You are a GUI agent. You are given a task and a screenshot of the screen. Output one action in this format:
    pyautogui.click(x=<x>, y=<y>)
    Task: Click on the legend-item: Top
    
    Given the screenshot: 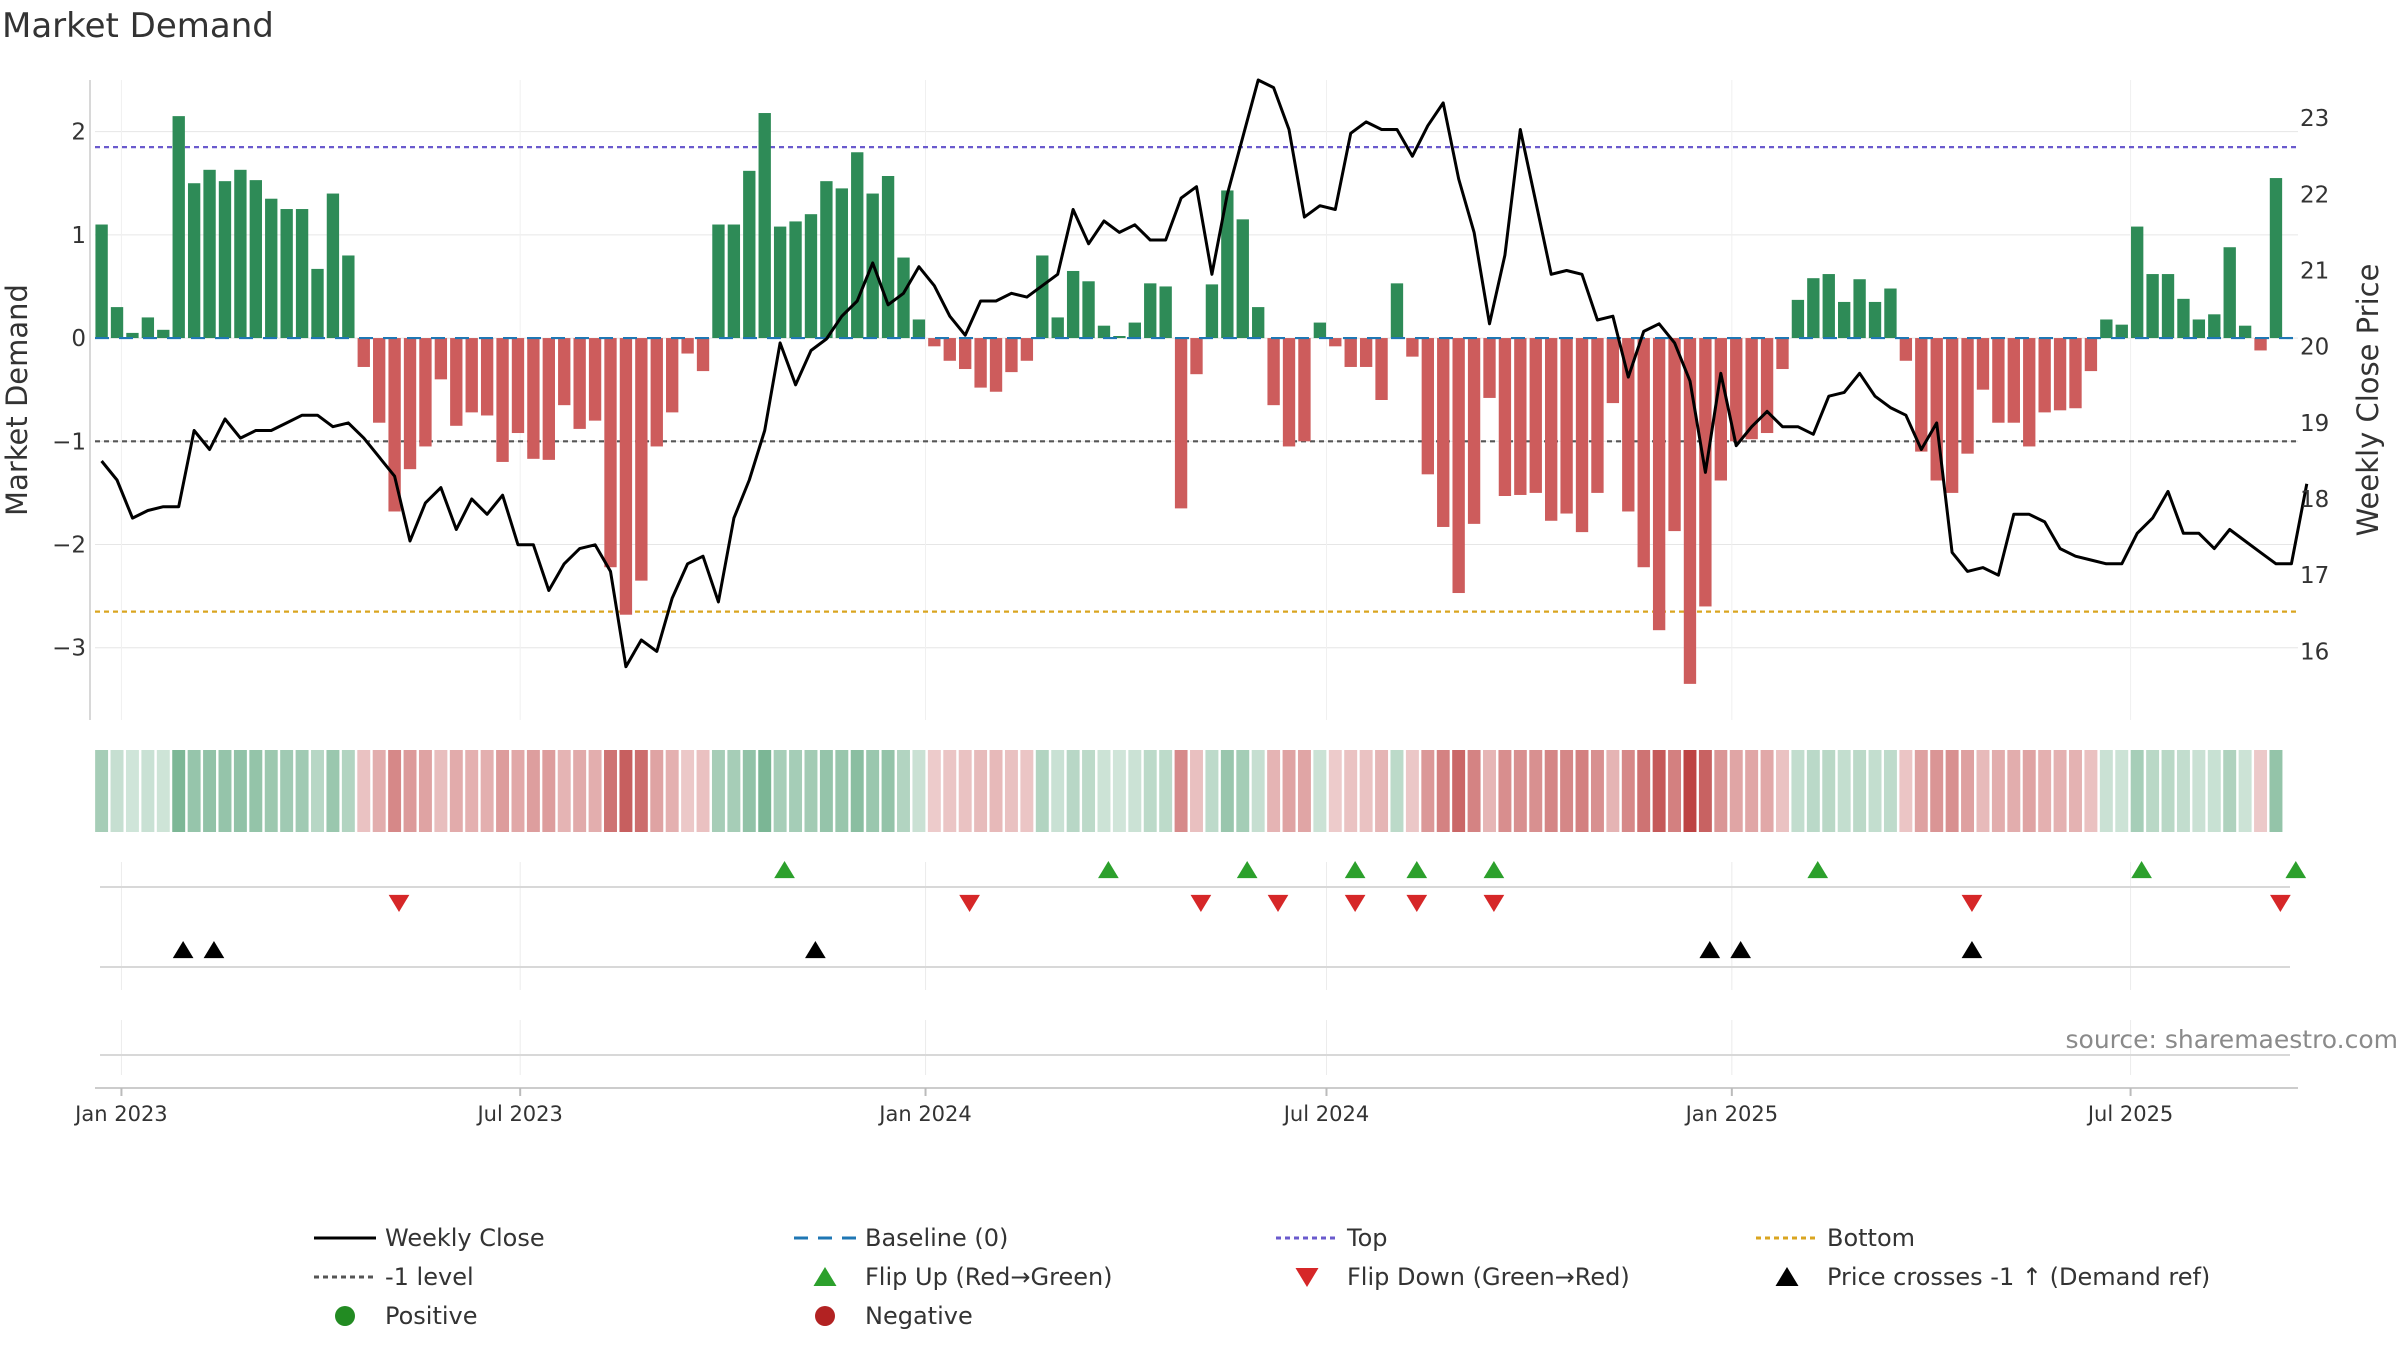 What is the action you would take?
    pyautogui.click(x=1332, y=1238)
    